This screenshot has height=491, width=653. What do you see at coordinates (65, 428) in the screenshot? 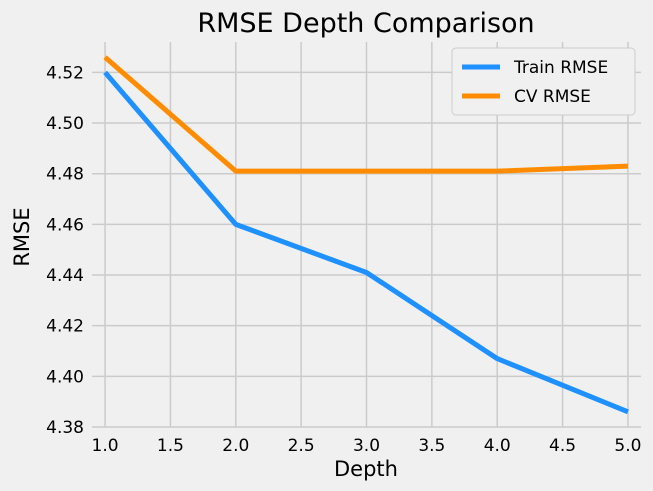
I see `y-tick-label: 4.38` at bounding box center [65, 428].